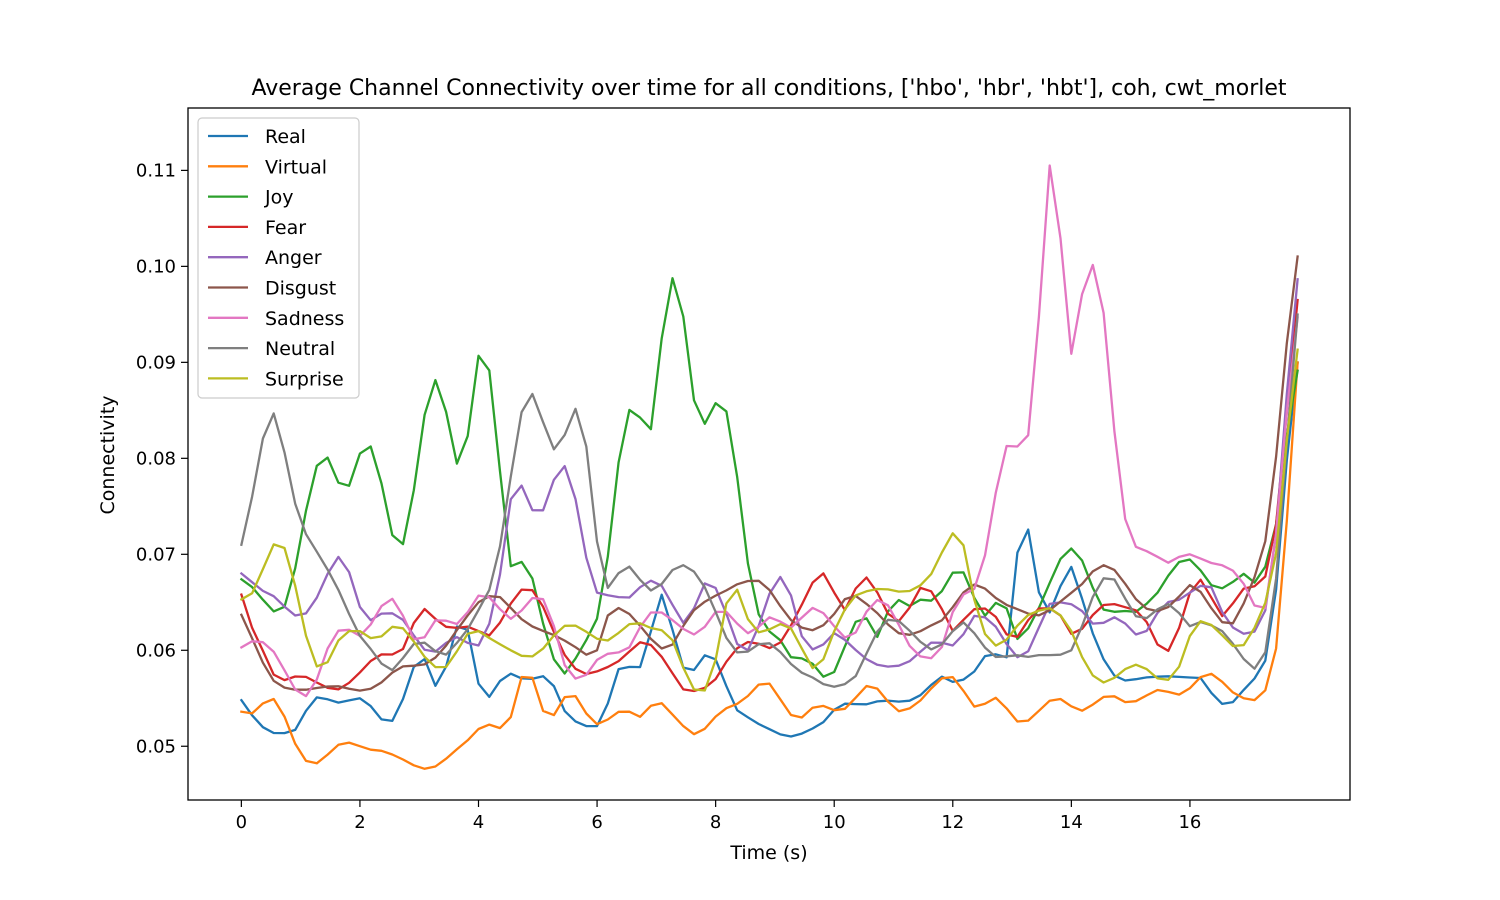  Describe the element at coordinates (296, 167) in the screenshot. I see `legend-label-virtual: Virtual` at that location.